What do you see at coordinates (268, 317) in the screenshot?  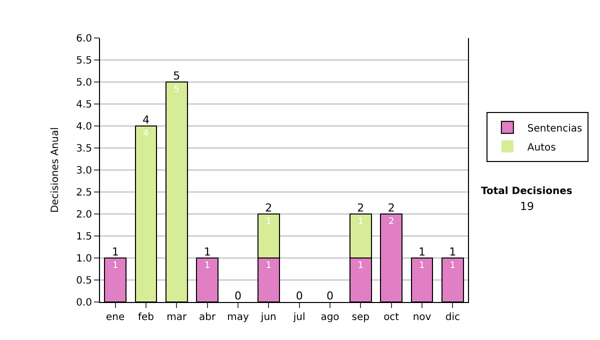 I see `x-tick-label: jun` at bounding box center [268, 317].